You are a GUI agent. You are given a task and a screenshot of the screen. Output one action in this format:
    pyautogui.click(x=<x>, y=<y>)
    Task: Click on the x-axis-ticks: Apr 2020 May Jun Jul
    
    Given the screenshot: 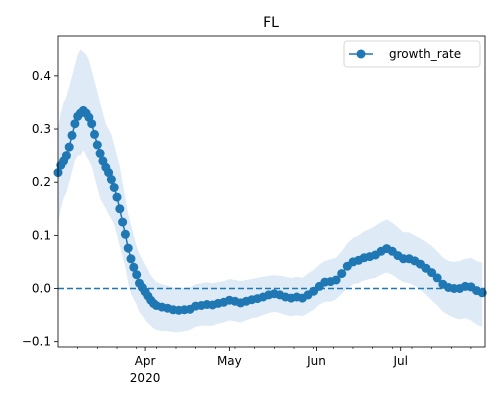 What is the action you would take?
    pyautogui.click(x=274, y=366)
    